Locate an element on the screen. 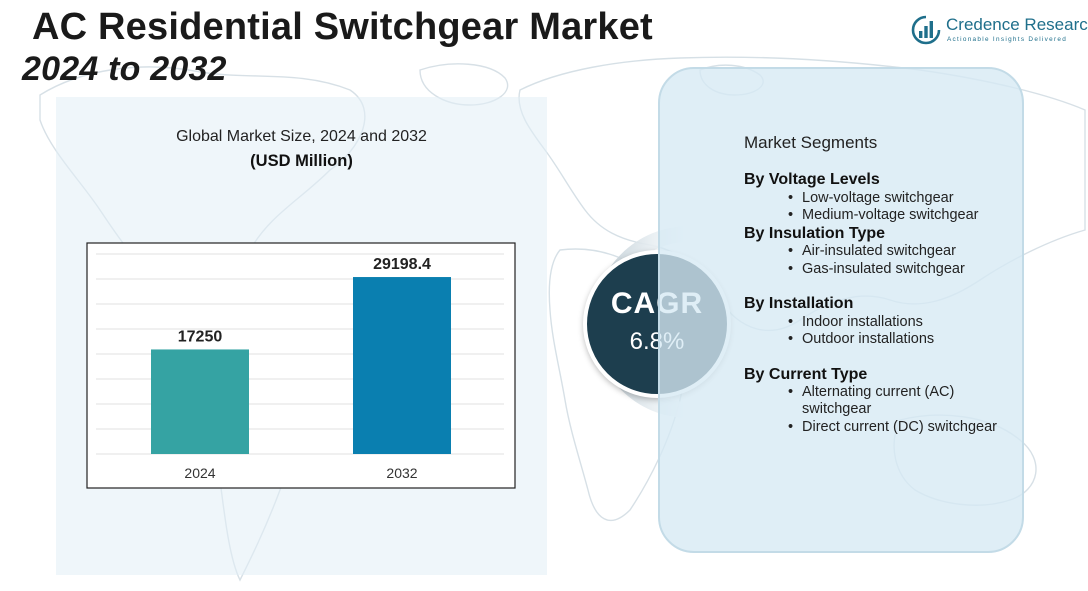 The image size is (1088, 591). page-title: AC Residential Switchgear Market is located at coordinates (342, 27).